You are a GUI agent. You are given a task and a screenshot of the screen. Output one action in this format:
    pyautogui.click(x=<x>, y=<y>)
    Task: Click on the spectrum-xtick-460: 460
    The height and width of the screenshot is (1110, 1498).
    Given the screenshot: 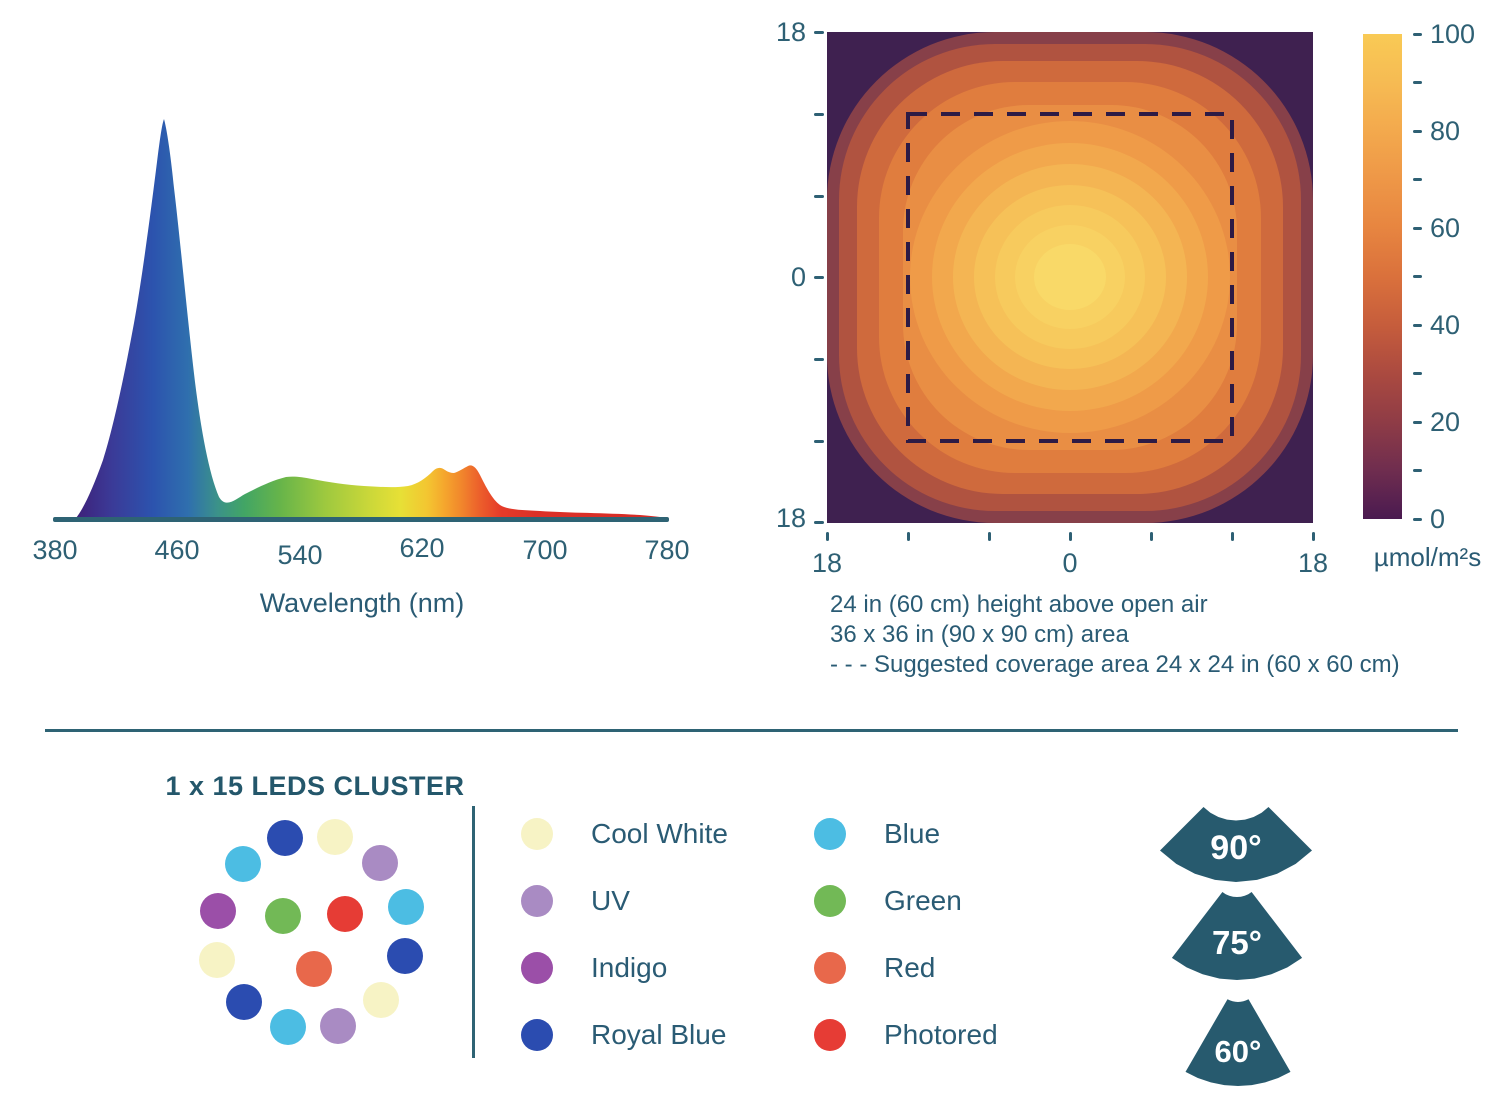 What is the action you would take?
    pyautogui.click(x=177, y=550)
    